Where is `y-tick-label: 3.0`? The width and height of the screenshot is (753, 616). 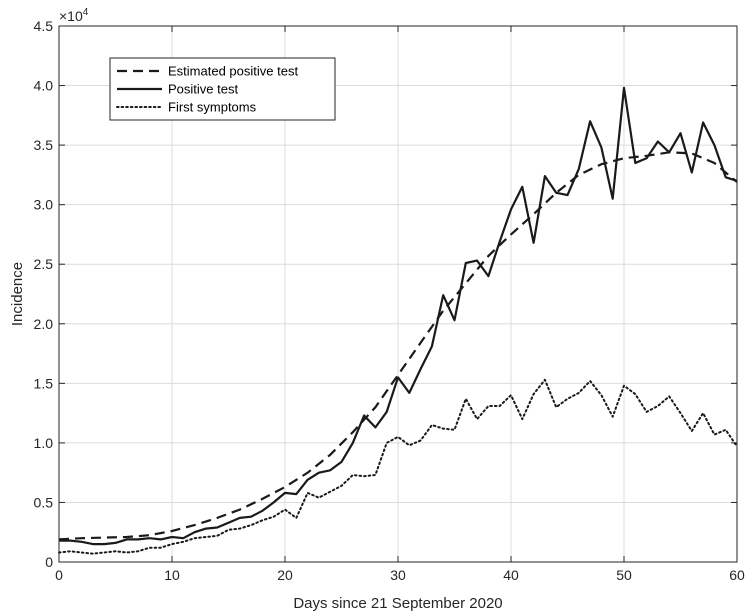
y-tick-label: 3.0 is located at coordinates (44, 205).